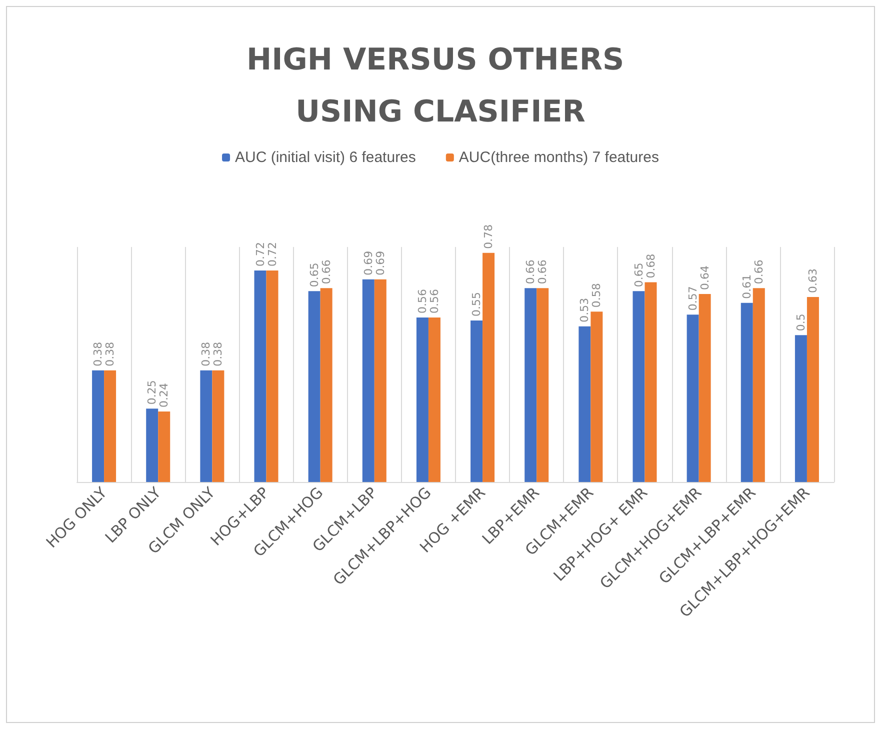  Describe the element at coordinates (164, 395) in the screenshot. I see `data-label: 0.24` at that location.